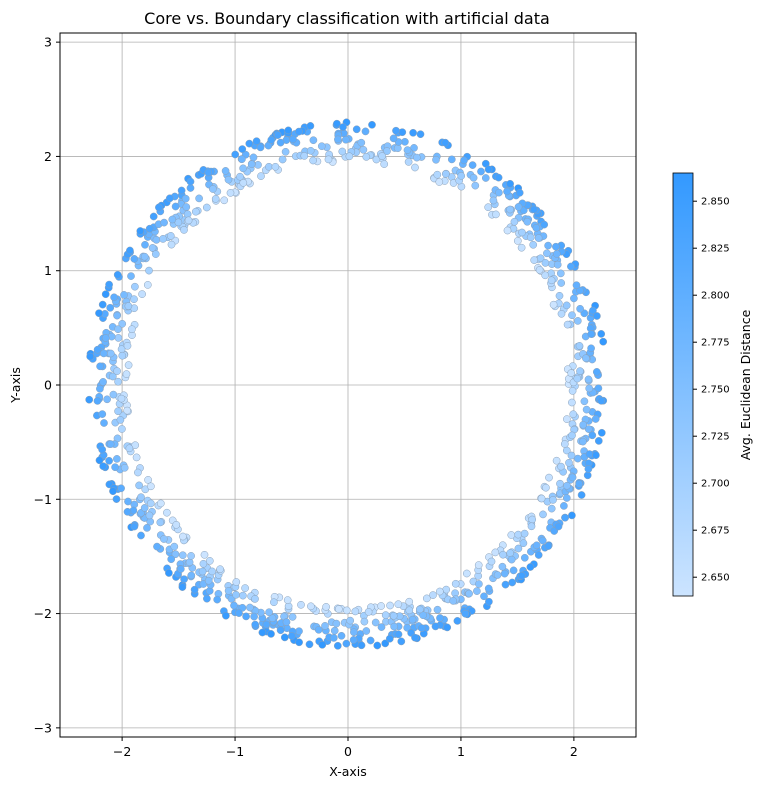 The height and width of the screenshot is (790, 764). What do you see at coordinates (715, 343) in the screenshot?
I see `colorbar-tick-label: 2.775` at bounding box center [715, 343].